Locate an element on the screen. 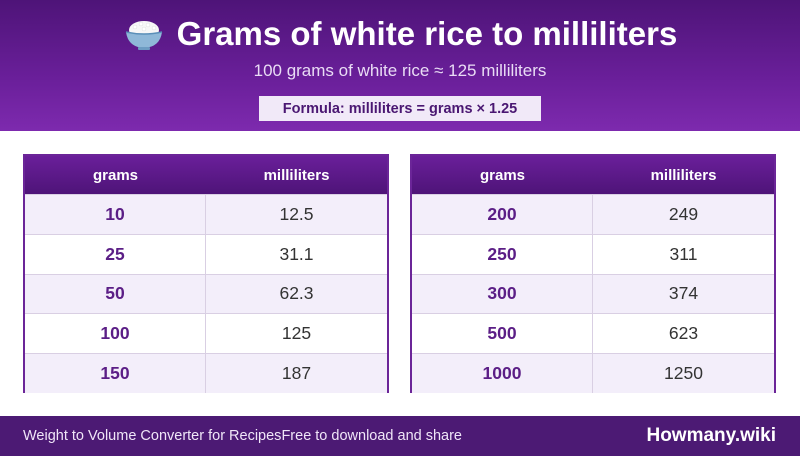 This screenshot has width=800, height=456. title-text: Grams of white rice to milliliters is located at coordinates (427, 33).